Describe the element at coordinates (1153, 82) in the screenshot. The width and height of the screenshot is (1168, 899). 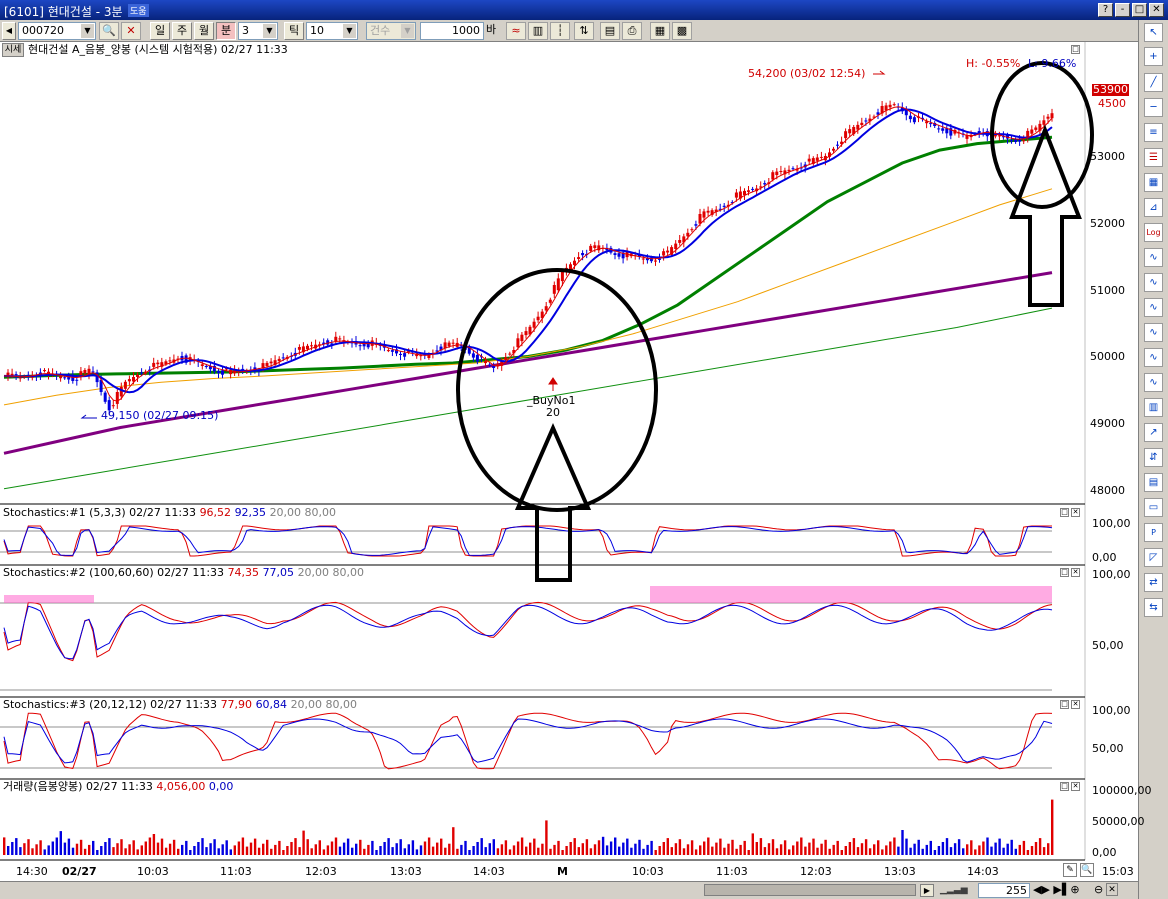
I see `sidebar-line-icon: ╱` at that location.